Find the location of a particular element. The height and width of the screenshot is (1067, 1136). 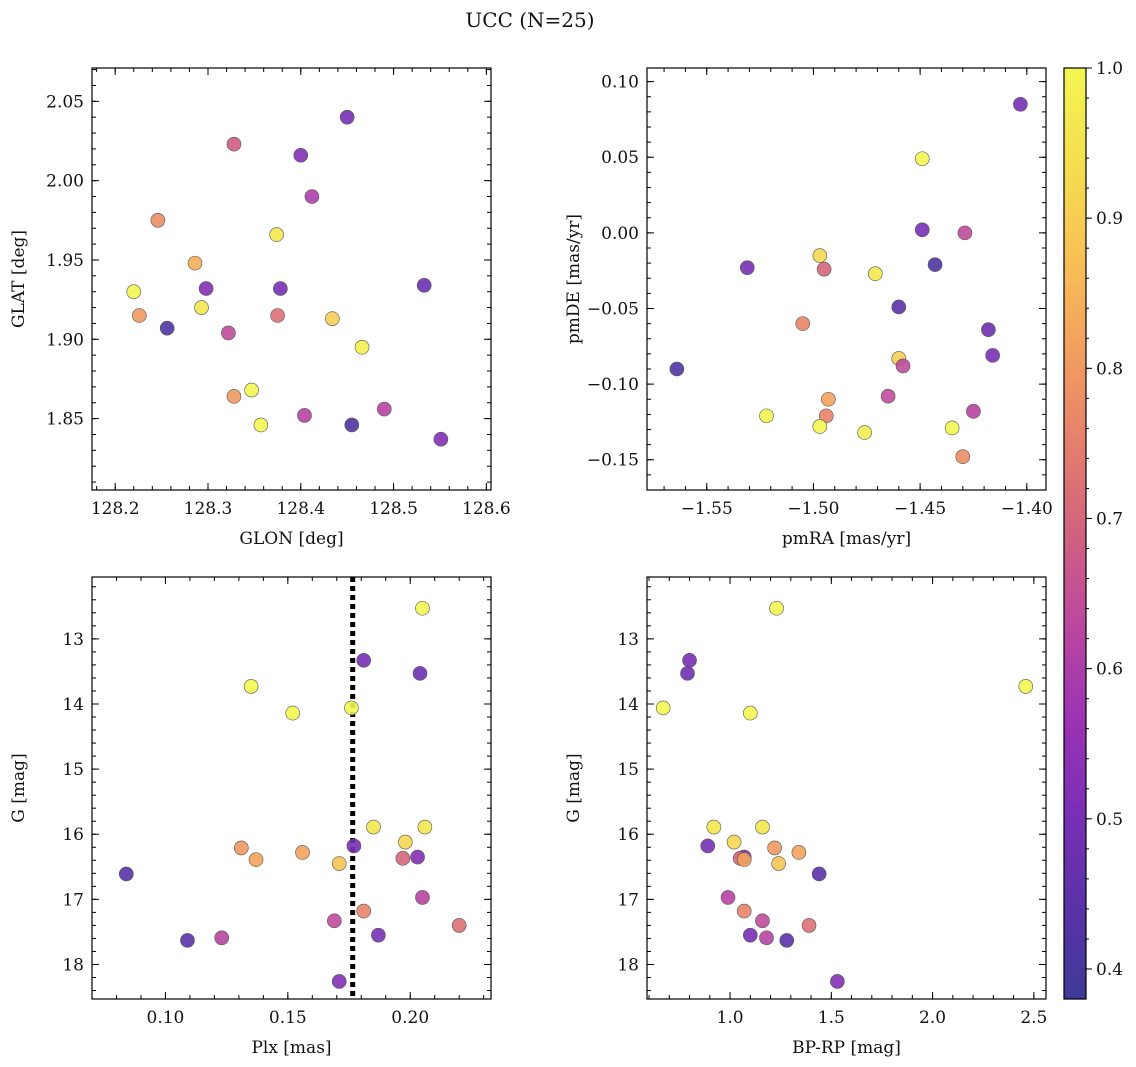

colorbar-tick-label: 1.0 is located at coordinates (1109, 69).